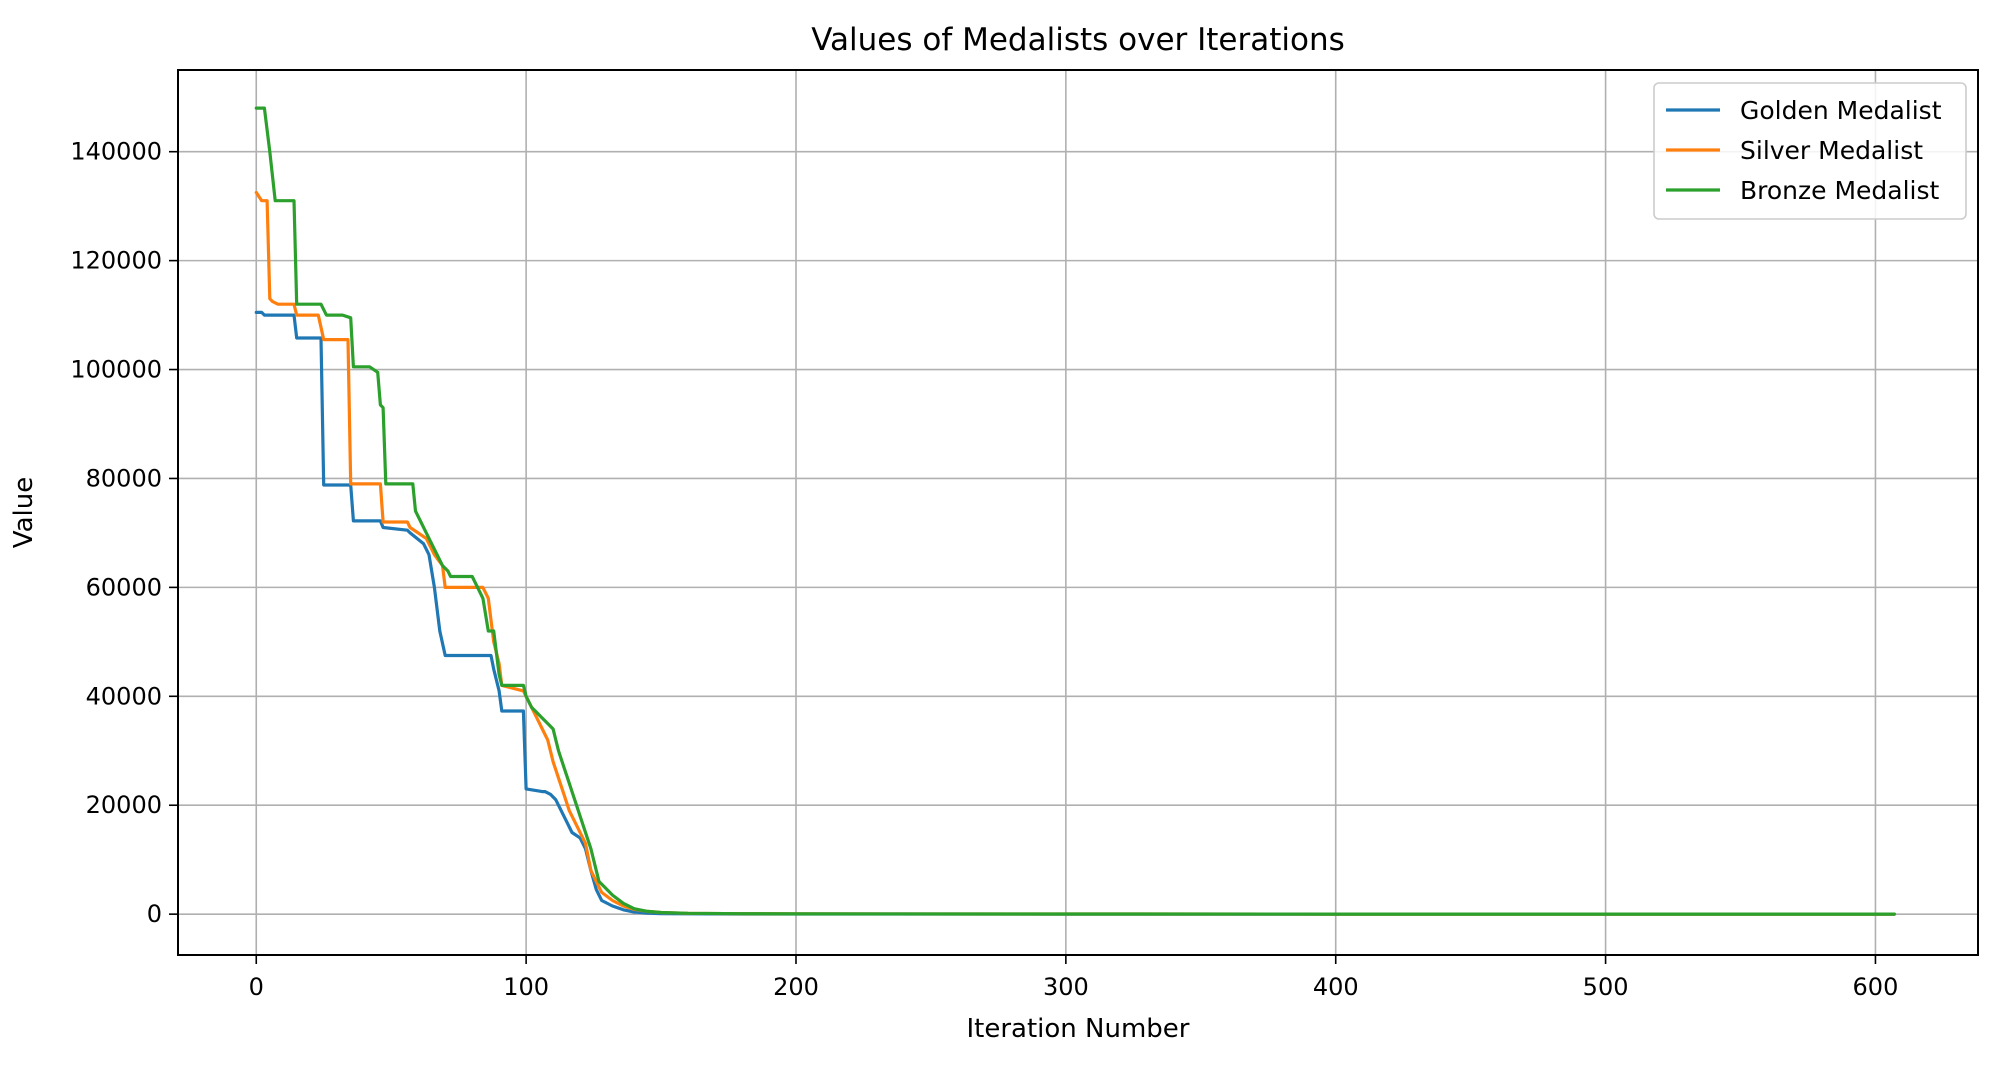 The height and width of the screenshot is (1087, 2000). I want to click on legend-label-golden-medalist: Golden Medalist, so click(1841, 110).